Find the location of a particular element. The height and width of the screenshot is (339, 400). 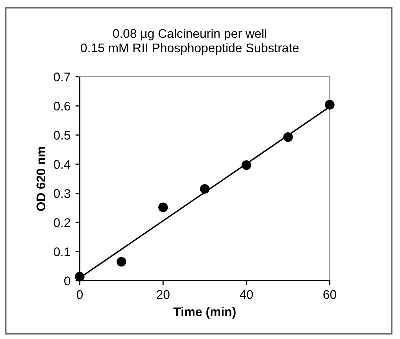

chart-title: 0.08 µg Calcineurin per well 0.15 mM RII Phosphopeptide Substrate is located at coordinates (190, 42).